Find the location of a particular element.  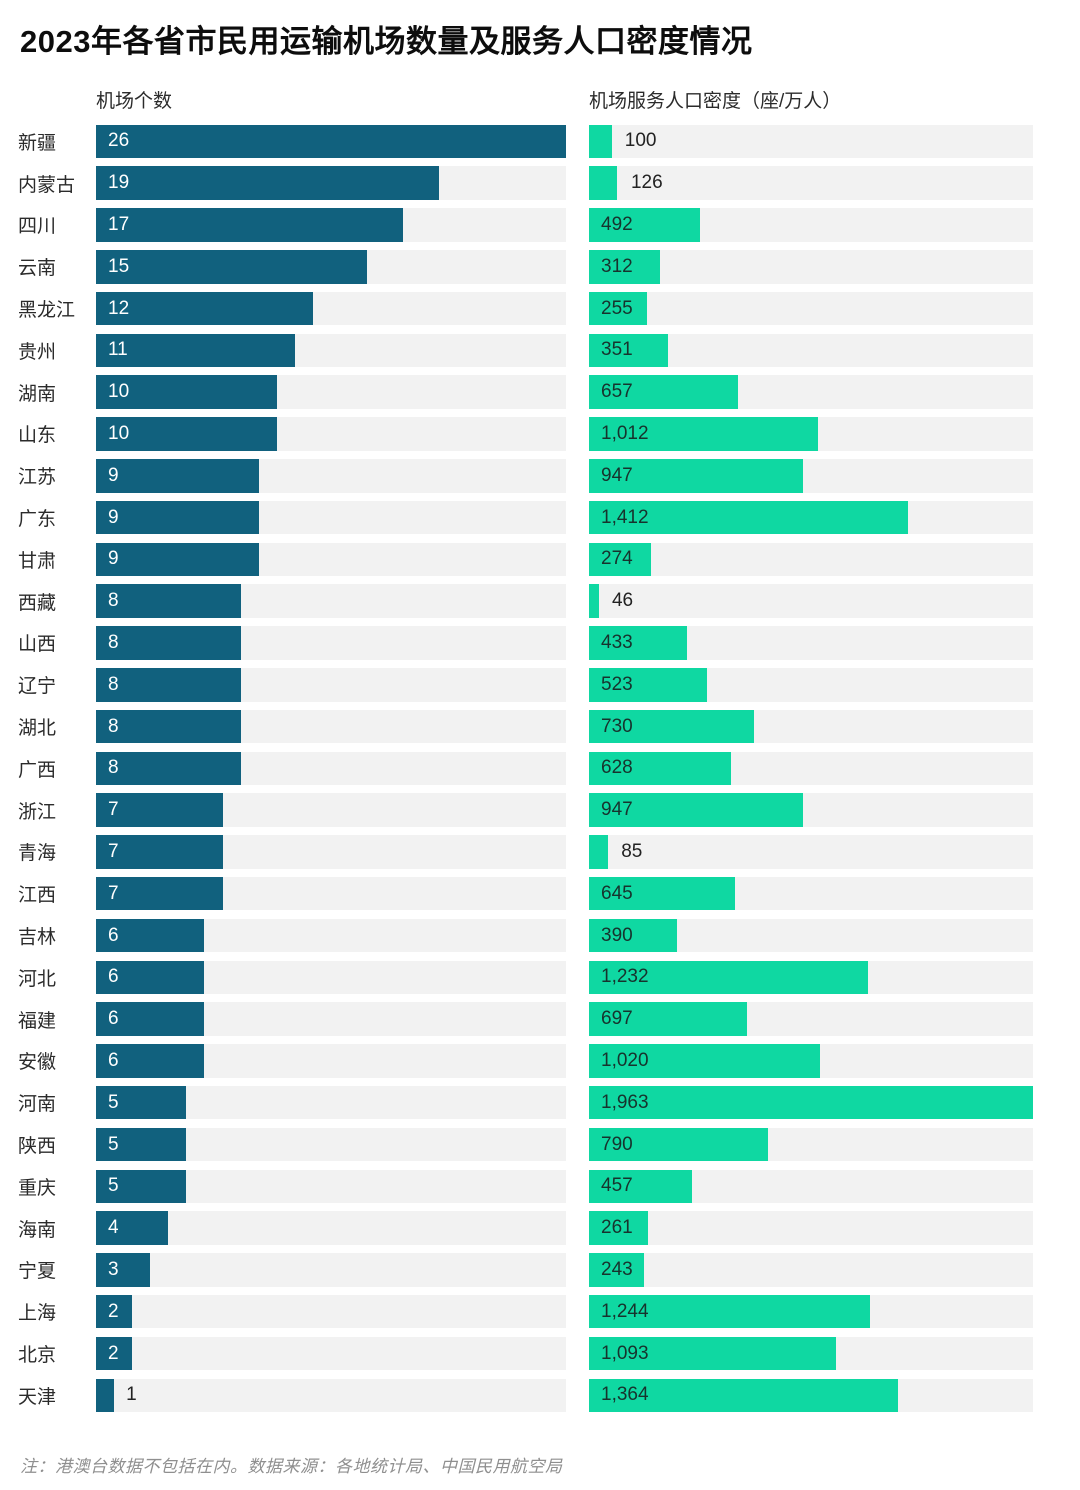

density-bar: 390 is located at coordinates (633, 935).